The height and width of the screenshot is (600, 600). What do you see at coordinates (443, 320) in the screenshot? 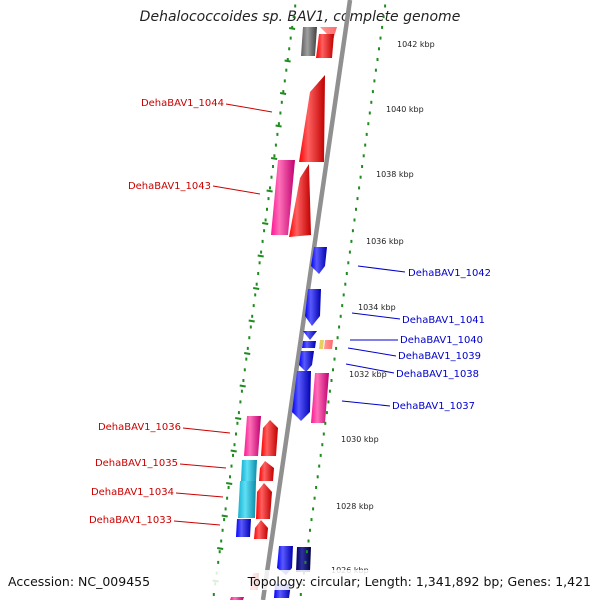
I see `gene-label-1041: DehaBAV1_1041` at bounding box center [443, 320].